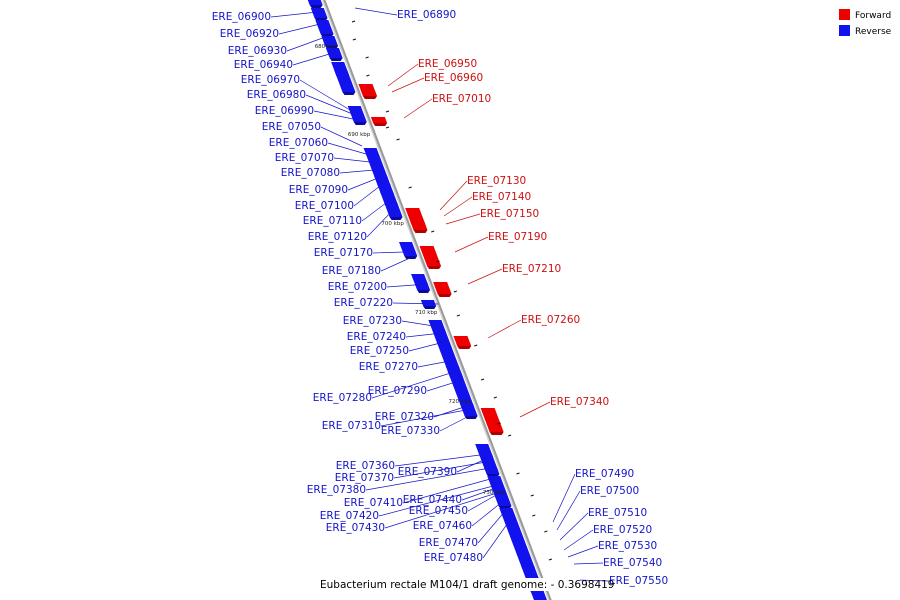  Describe the element at coordinates (622, 530) in the screenshot. I see `reverse-gene-label: ERE_07520` at that location.